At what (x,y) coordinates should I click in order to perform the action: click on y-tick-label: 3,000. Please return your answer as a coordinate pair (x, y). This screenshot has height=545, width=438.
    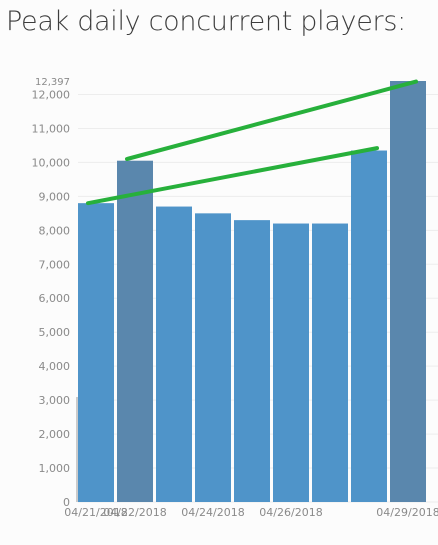
    Looking at the image, I should click on (55, 400).